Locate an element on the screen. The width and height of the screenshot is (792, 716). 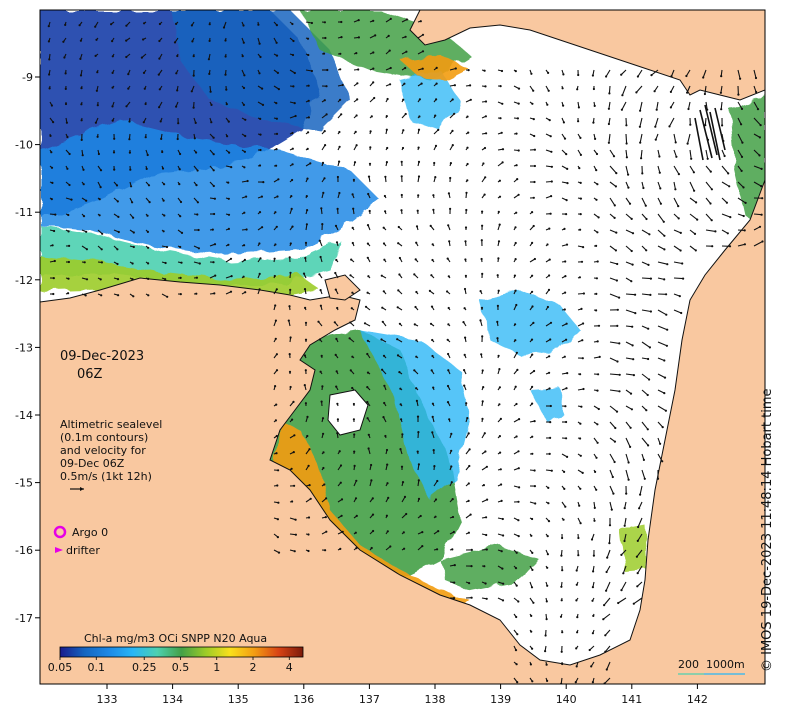
lat-tick-label: -14 is located at coordinates (24, 415).